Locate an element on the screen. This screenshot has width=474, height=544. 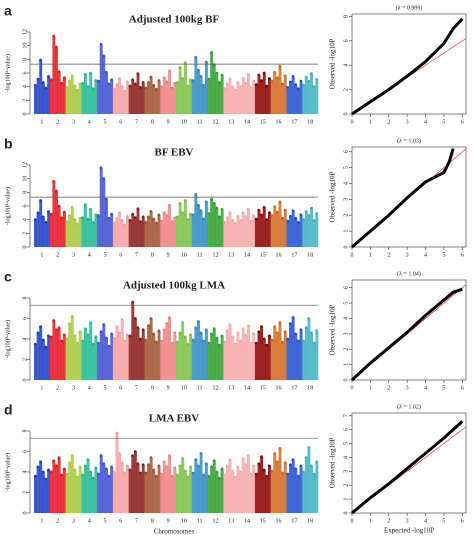
x-tick-label: 2 is located at coordinates (388, 388).